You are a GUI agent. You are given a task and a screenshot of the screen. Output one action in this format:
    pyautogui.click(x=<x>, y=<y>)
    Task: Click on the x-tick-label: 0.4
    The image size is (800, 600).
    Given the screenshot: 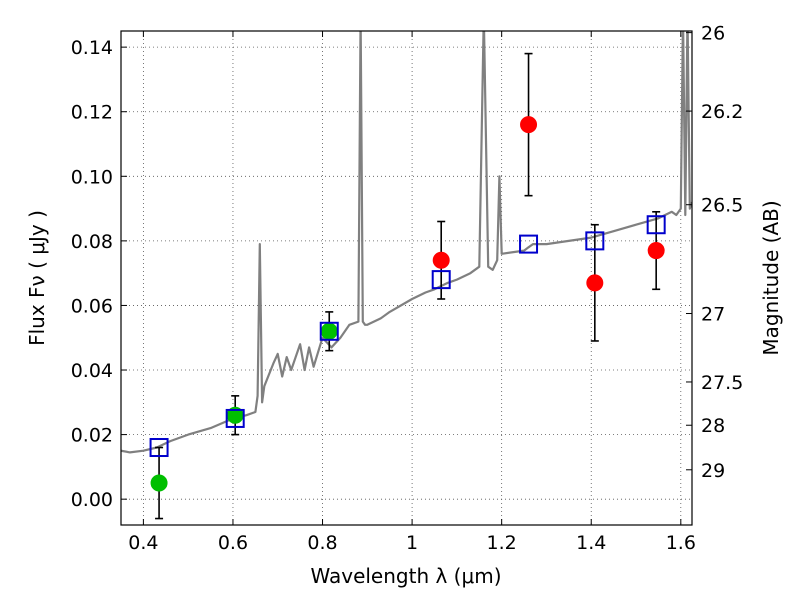 What is the action you would take?
    pyautogui.click(x=143, y=543)
    